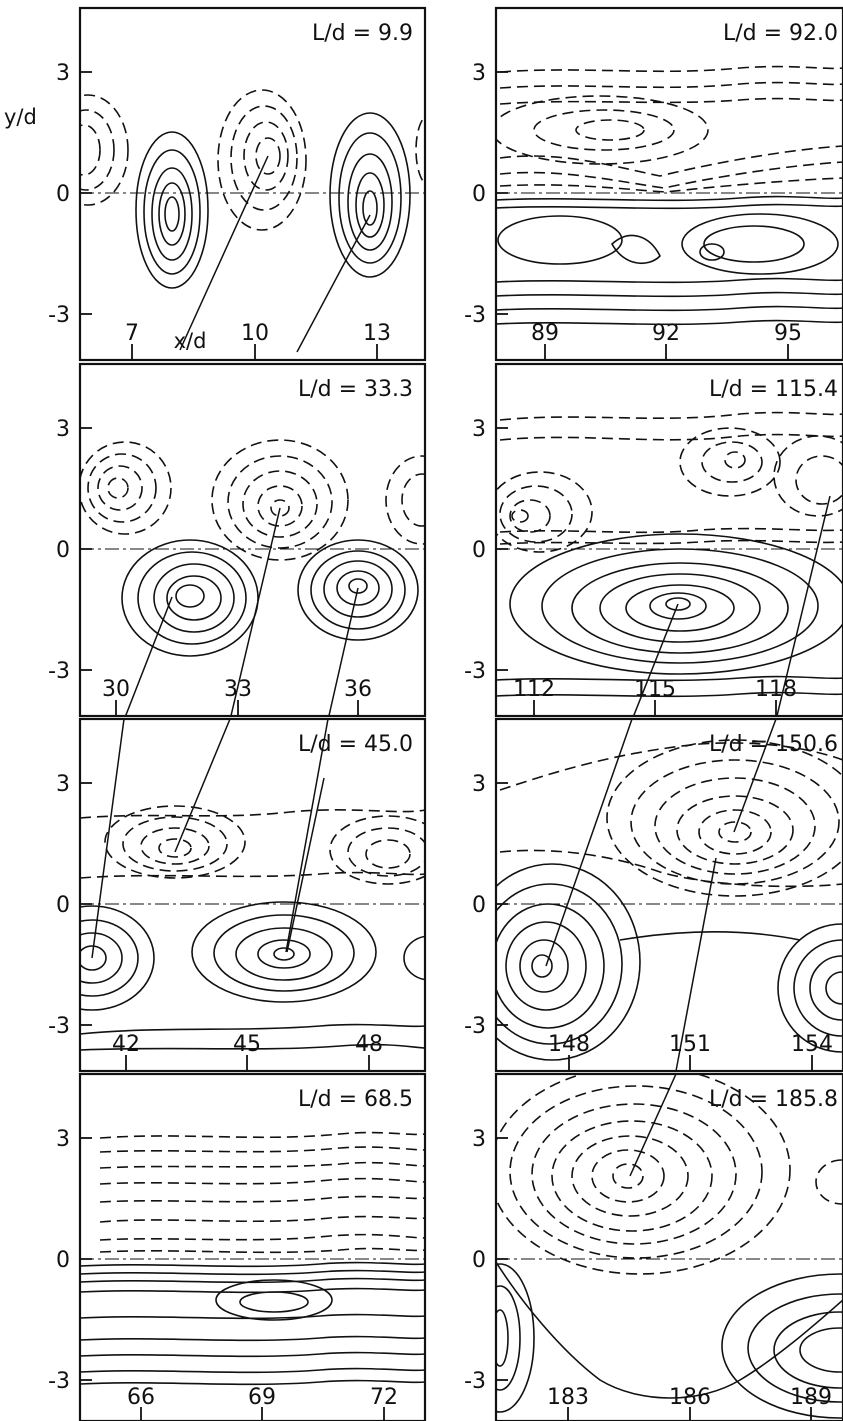 Image resolution: width=843 pixels, height=1421 pixels. Describe the element at coordinates (358, 689) in the screenshot. I see `x-tick-label: 36` at that location.